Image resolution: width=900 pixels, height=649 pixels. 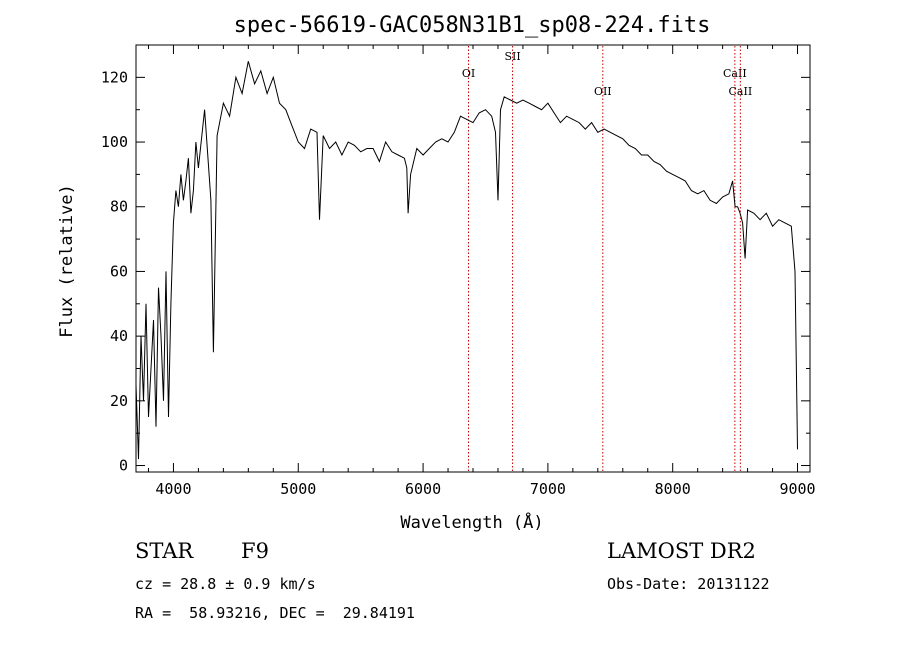 What do you see at coordinates (512, 56) in the screenshot?
I see `spectral-line-label: SII` at bounding box center [512, 56].